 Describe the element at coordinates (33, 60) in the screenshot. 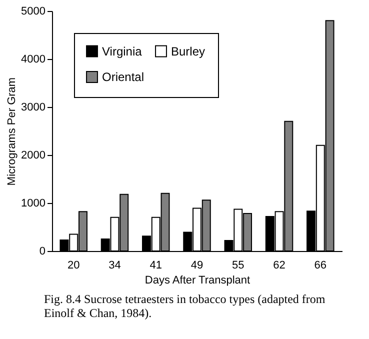

I see `y-tick-label: 4000` at that location.